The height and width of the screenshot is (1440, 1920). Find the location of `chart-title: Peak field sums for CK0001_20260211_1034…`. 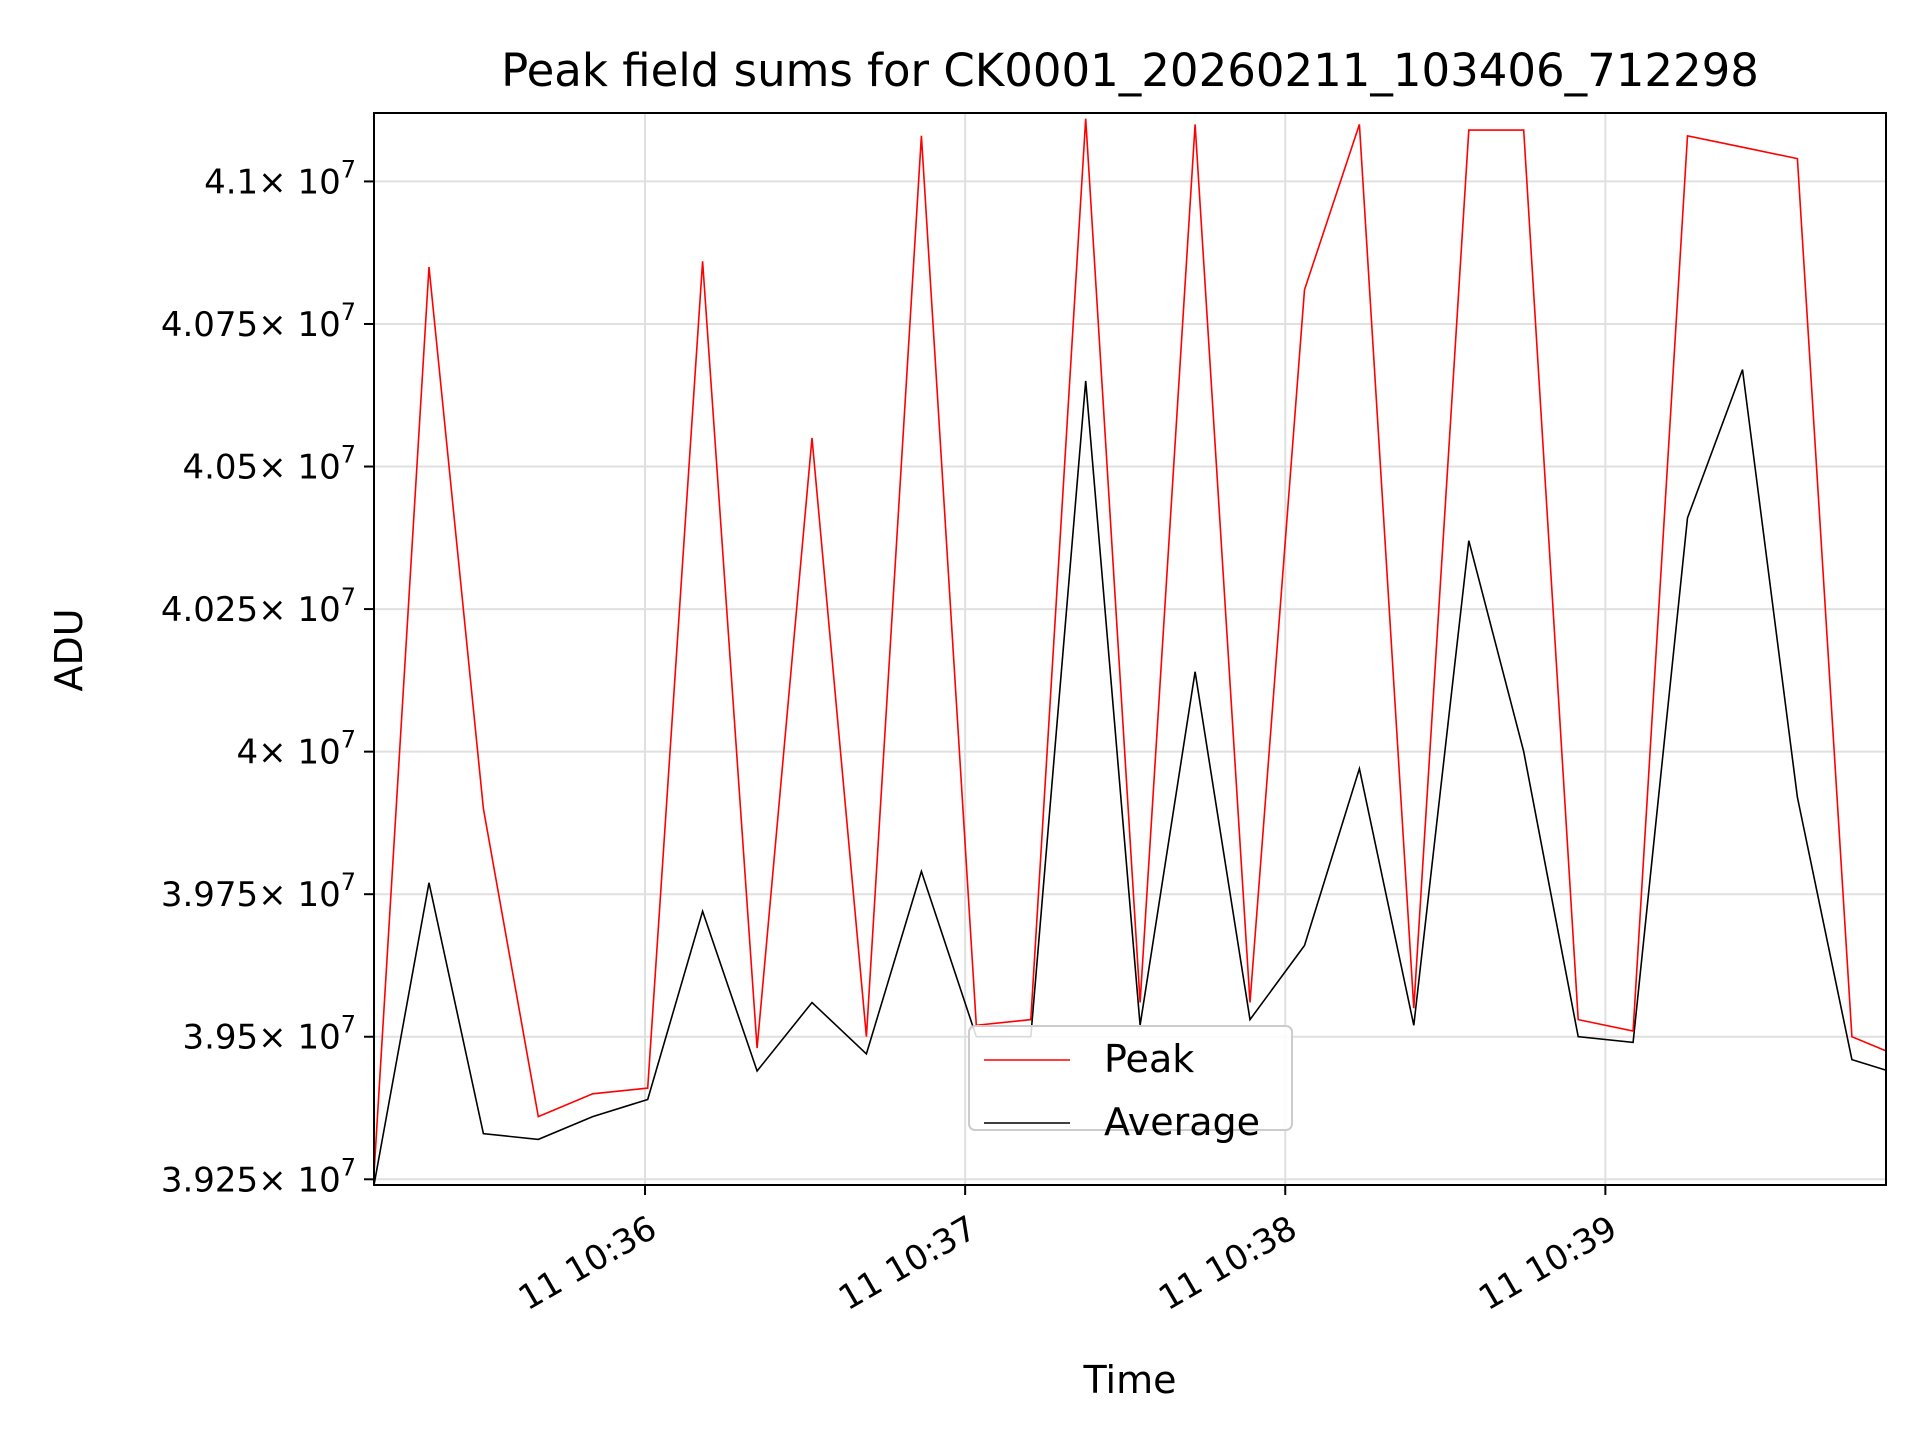

chart-title: Peak field sums for CK0001_20260211_1034… is located at coordinates (1130, 70).